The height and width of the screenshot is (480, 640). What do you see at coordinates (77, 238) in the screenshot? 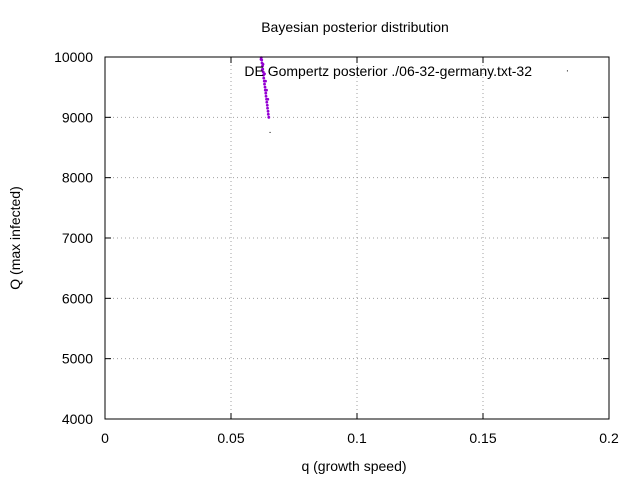
I see `y-tick-label: 7000` at bounding box center [77, 238].